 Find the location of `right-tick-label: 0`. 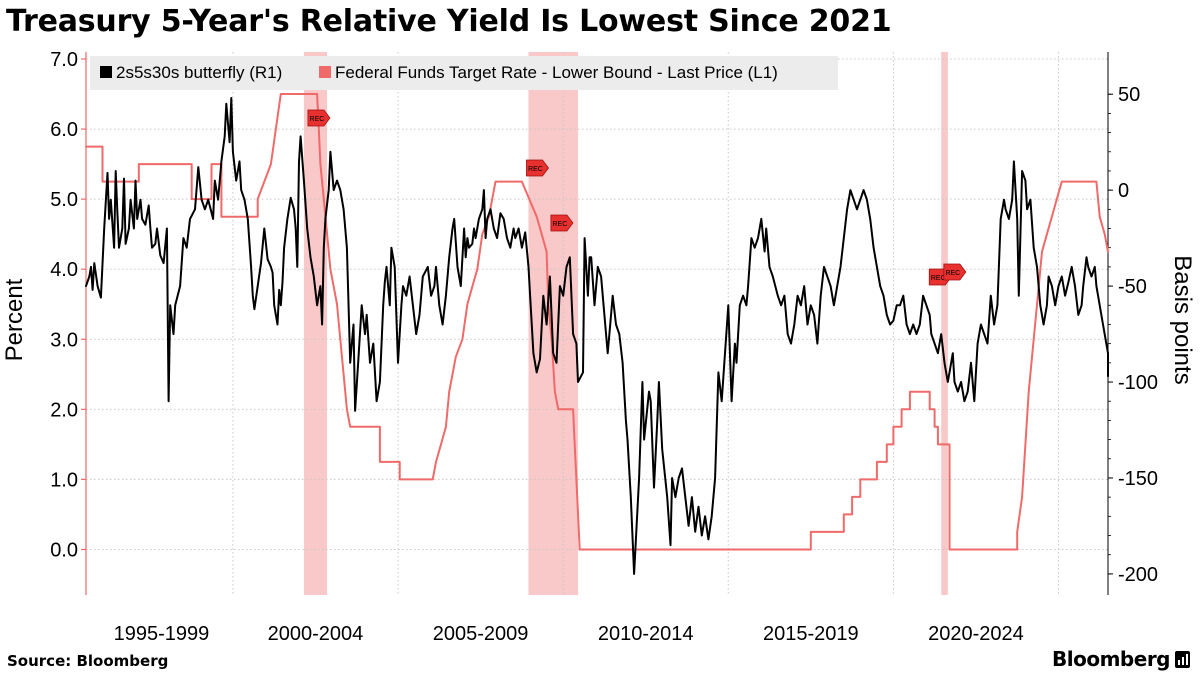

right-tick-label: 0 is located at coordinates (1123, 191).